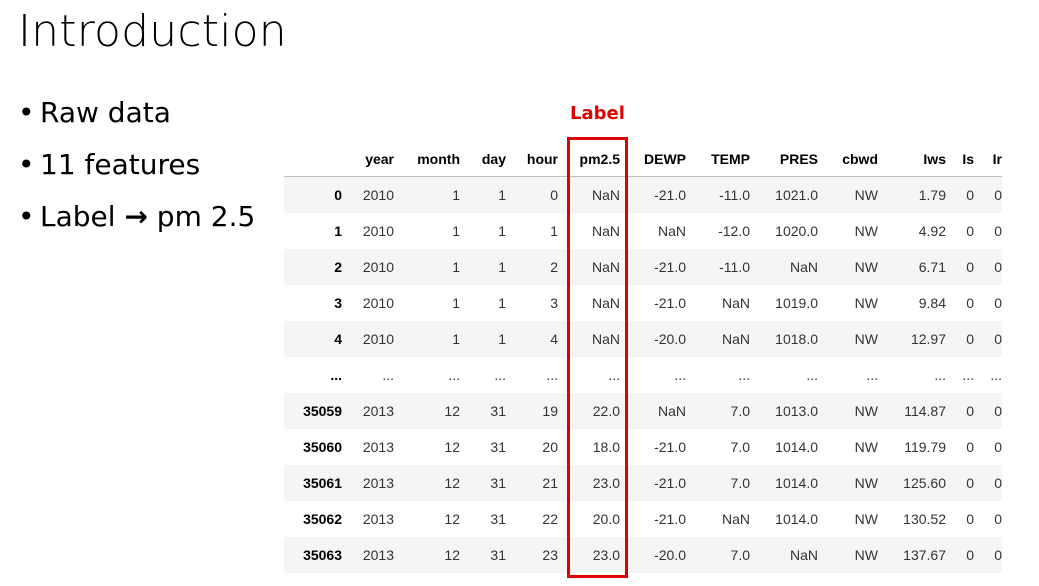 The image size is (1039, 586). What do you see at coordinates (665, 159) in the screenshot?
I see `column-header: DEWP` at bounding box center [665, 159].